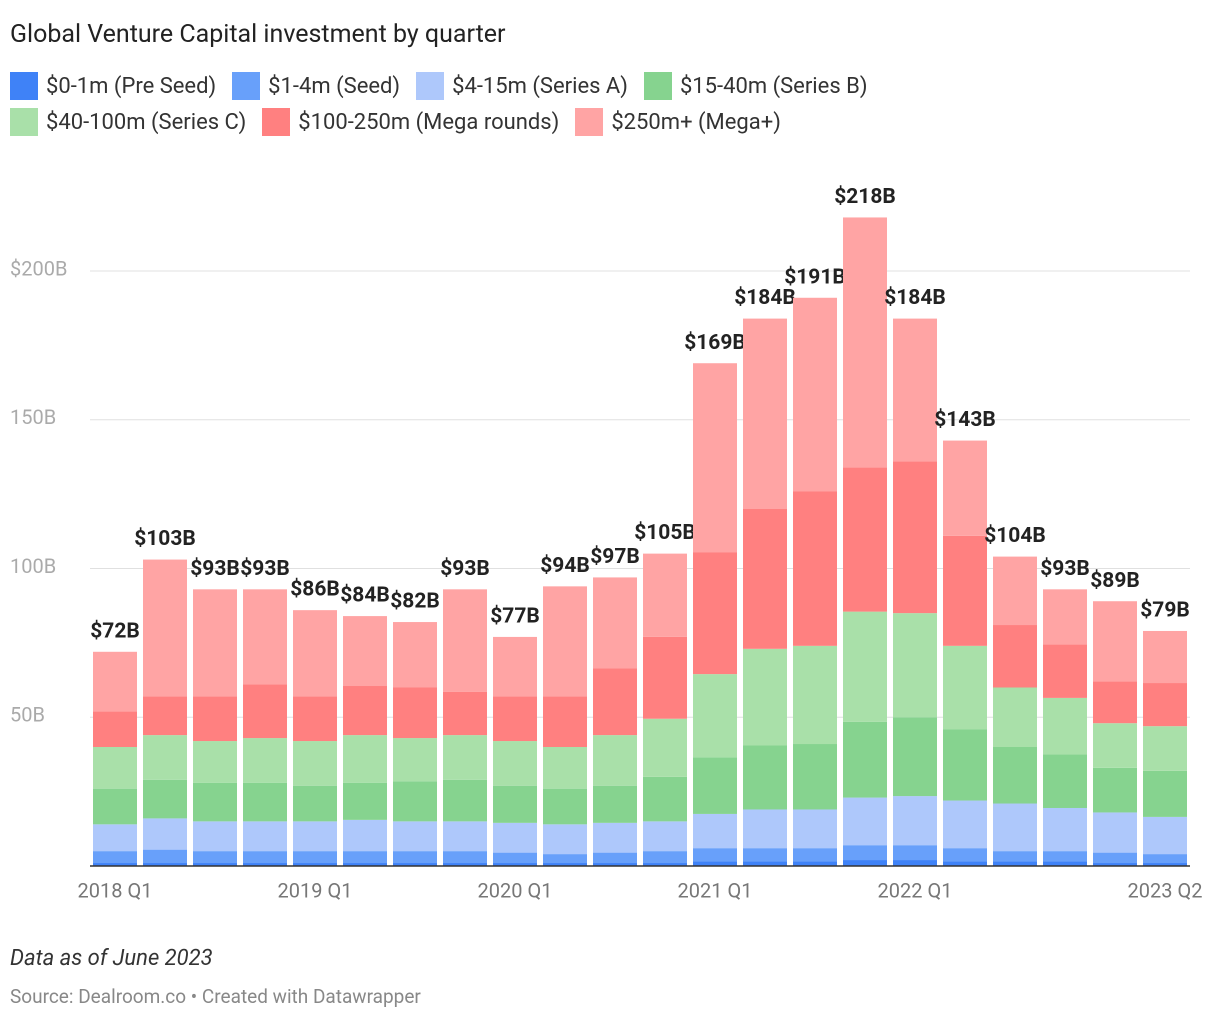  Describe the element at coordinates (111, 958) in the screenshot. I see `note: Data as of June 2023` at that location.